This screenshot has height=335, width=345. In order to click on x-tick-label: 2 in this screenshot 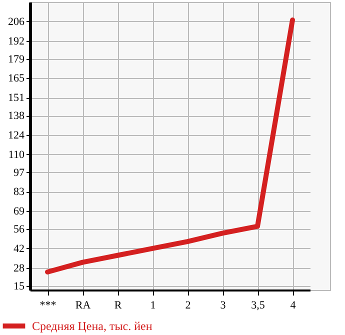, I will do `click(188, 306)`.